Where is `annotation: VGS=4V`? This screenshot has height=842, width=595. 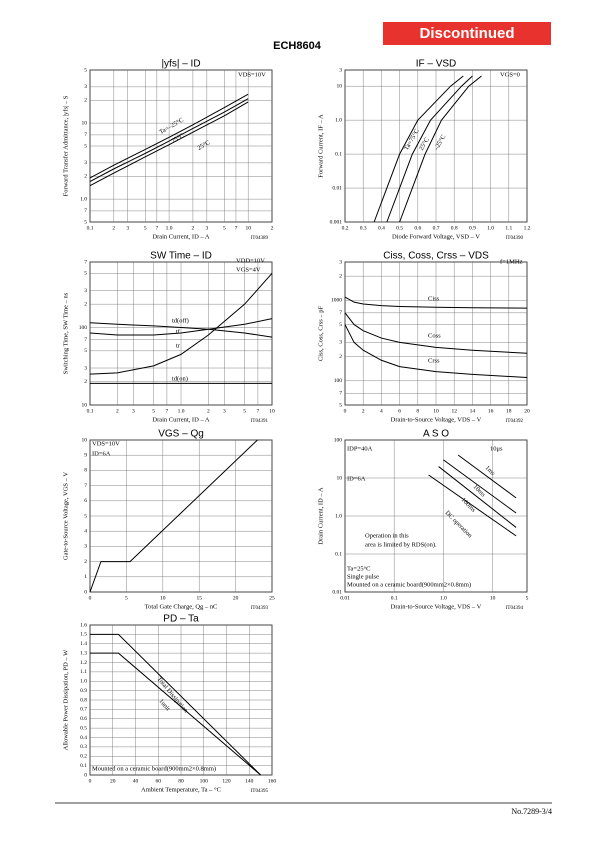 annotation: VGS=4V is located at coordinates (248, 269).